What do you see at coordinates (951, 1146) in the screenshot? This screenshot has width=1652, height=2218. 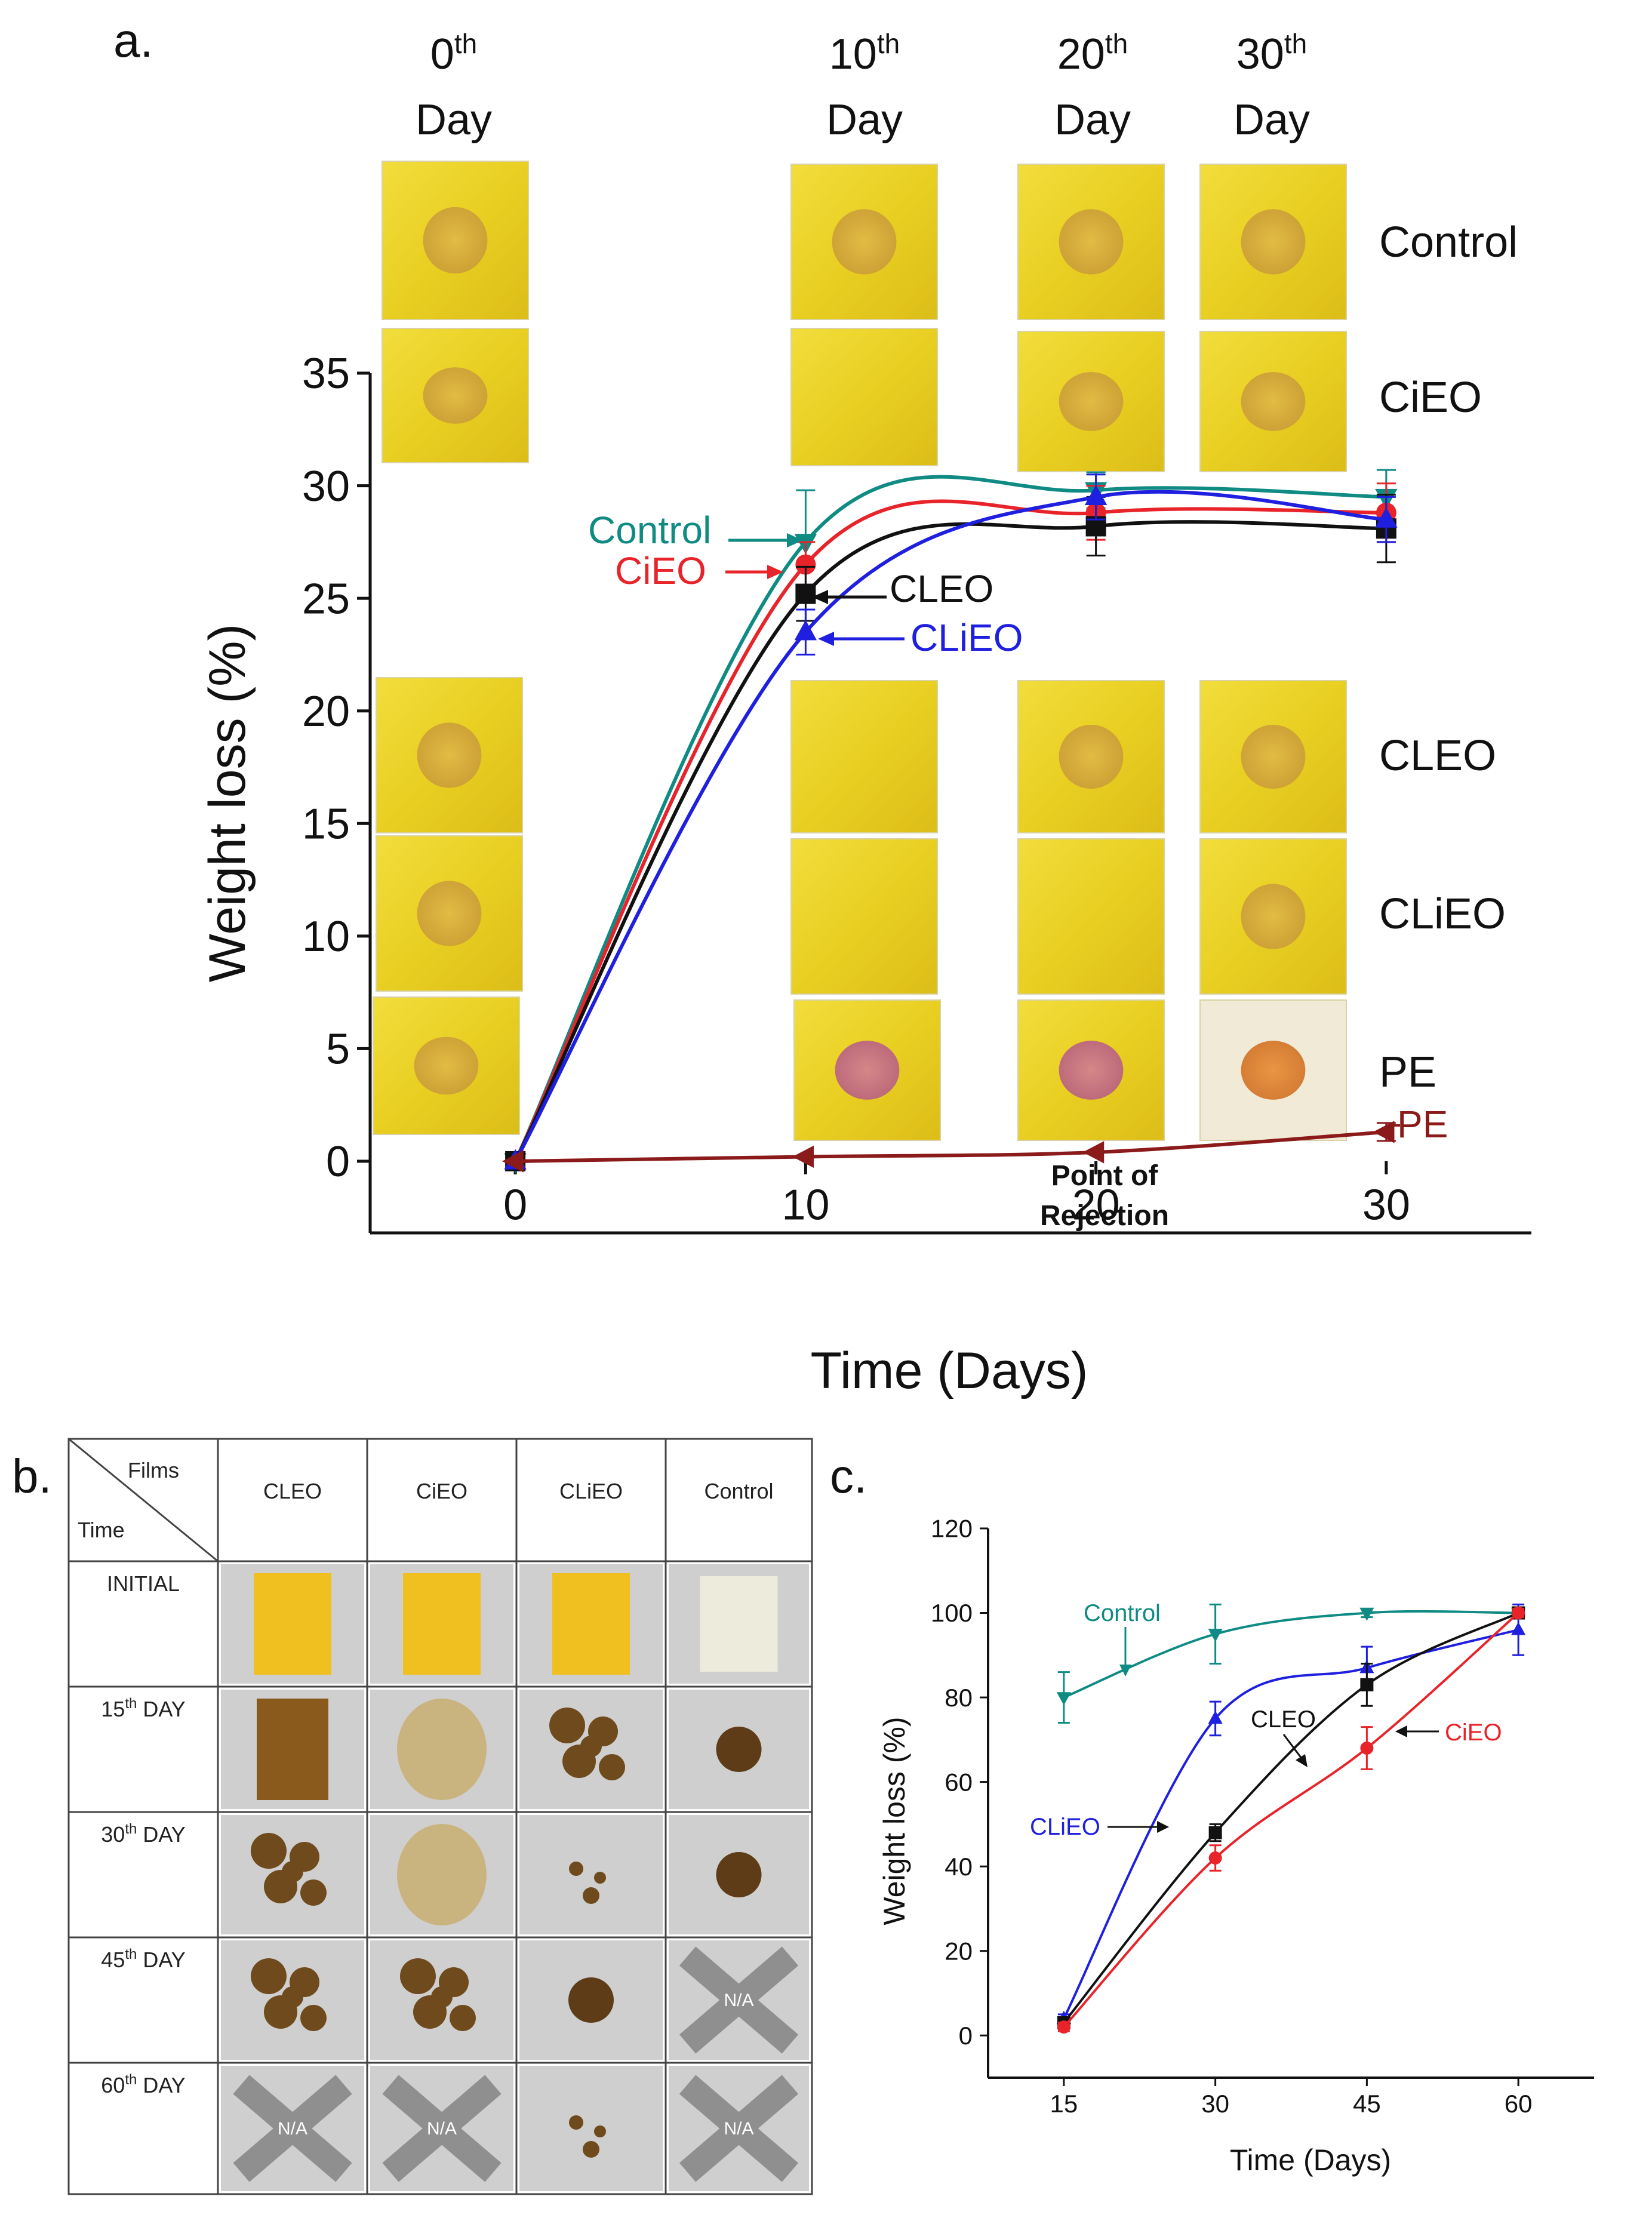 I see `series-line-pe` at bounding box center [951, 1146].